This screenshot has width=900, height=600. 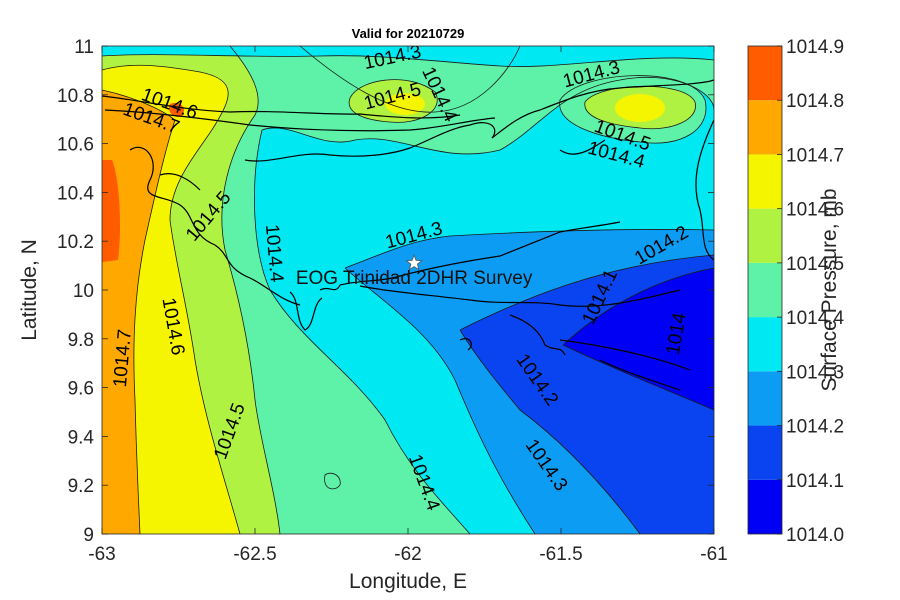 What do you see at coordinates (75, 242) in the screenshot?
I see `y-tick-label: 10.2` at bounding box center [75, 242].